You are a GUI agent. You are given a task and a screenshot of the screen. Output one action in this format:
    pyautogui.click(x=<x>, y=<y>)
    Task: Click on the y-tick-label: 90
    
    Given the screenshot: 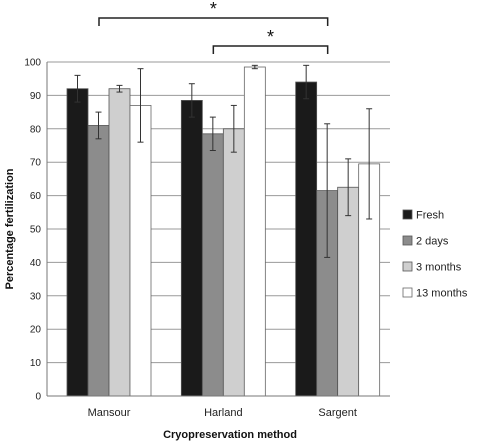 What is the action you would take?
    pyautogui.click(x=36, y=96)
    